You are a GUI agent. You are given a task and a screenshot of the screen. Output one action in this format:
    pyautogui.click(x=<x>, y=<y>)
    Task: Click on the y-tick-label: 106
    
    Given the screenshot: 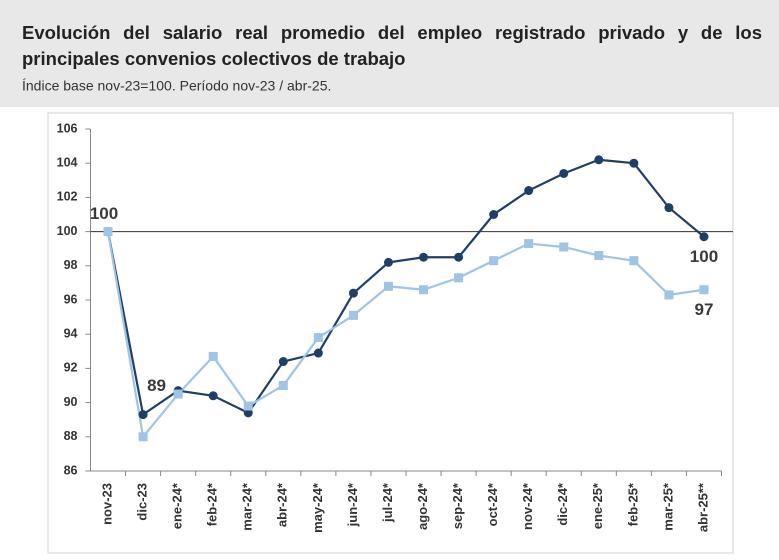 What is the action you would take?
    pyautogui.click(x=67, y=128)
    